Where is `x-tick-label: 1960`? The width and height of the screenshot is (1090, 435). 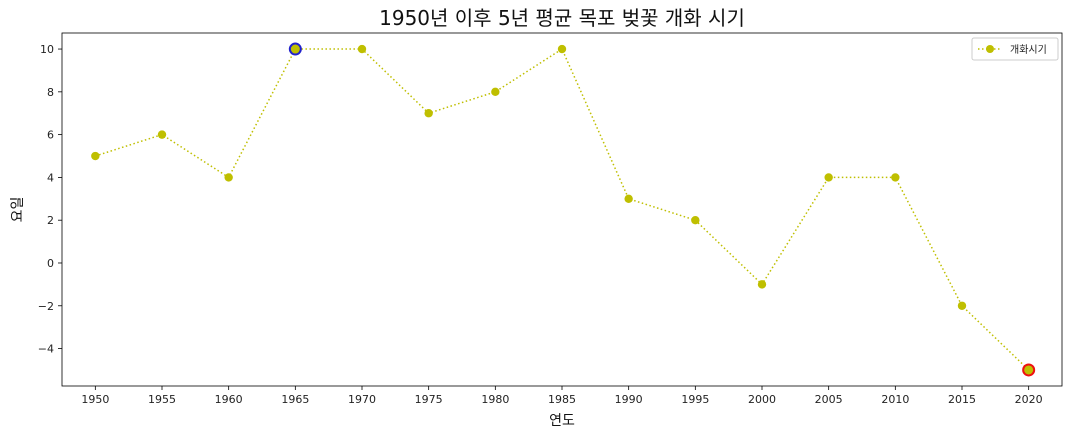 x-tick-label: 1960 is located at coordinates (229, 399).